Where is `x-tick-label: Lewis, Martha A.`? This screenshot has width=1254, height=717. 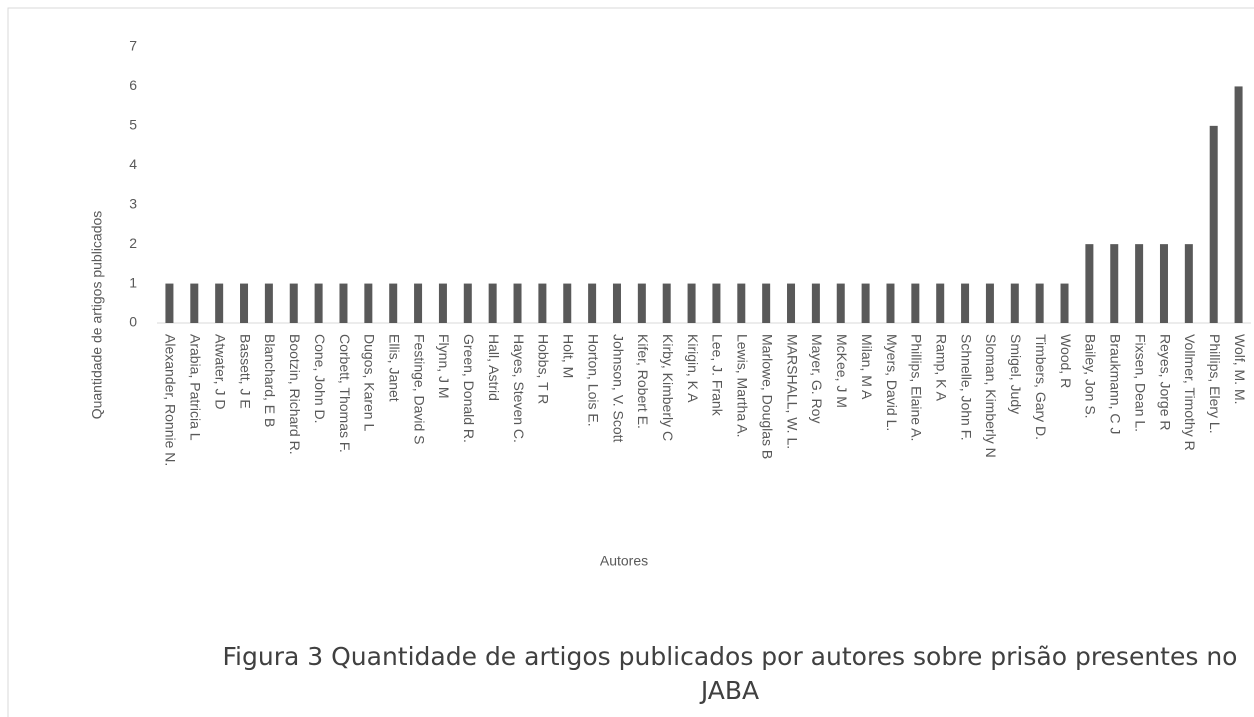
x-tick-label: Lewis, Martha A. is located at coordinates (743, 386).